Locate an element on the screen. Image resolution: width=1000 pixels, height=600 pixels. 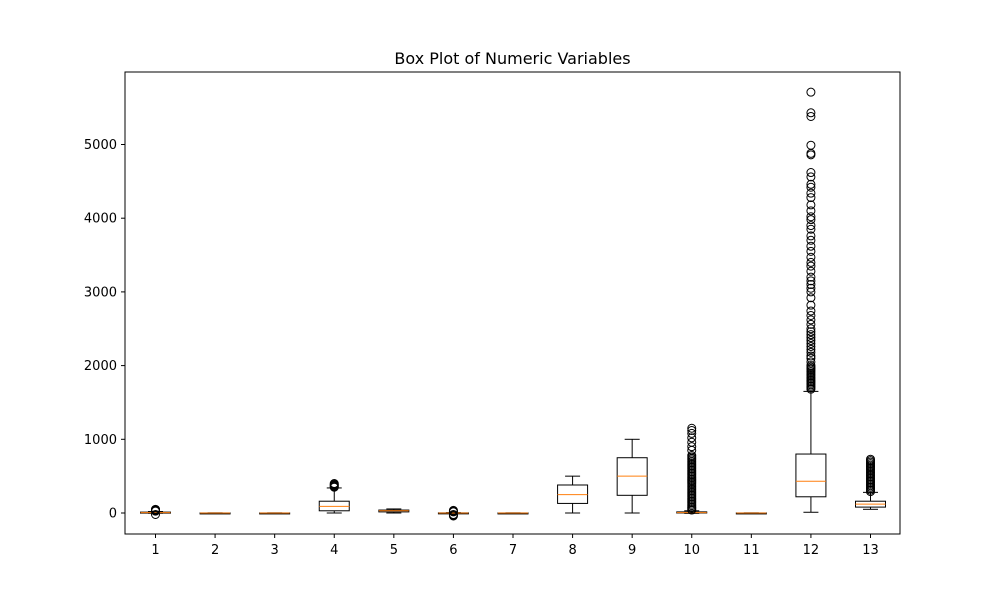
y-tick-label: 5000 is located at coordinates (100, 145).